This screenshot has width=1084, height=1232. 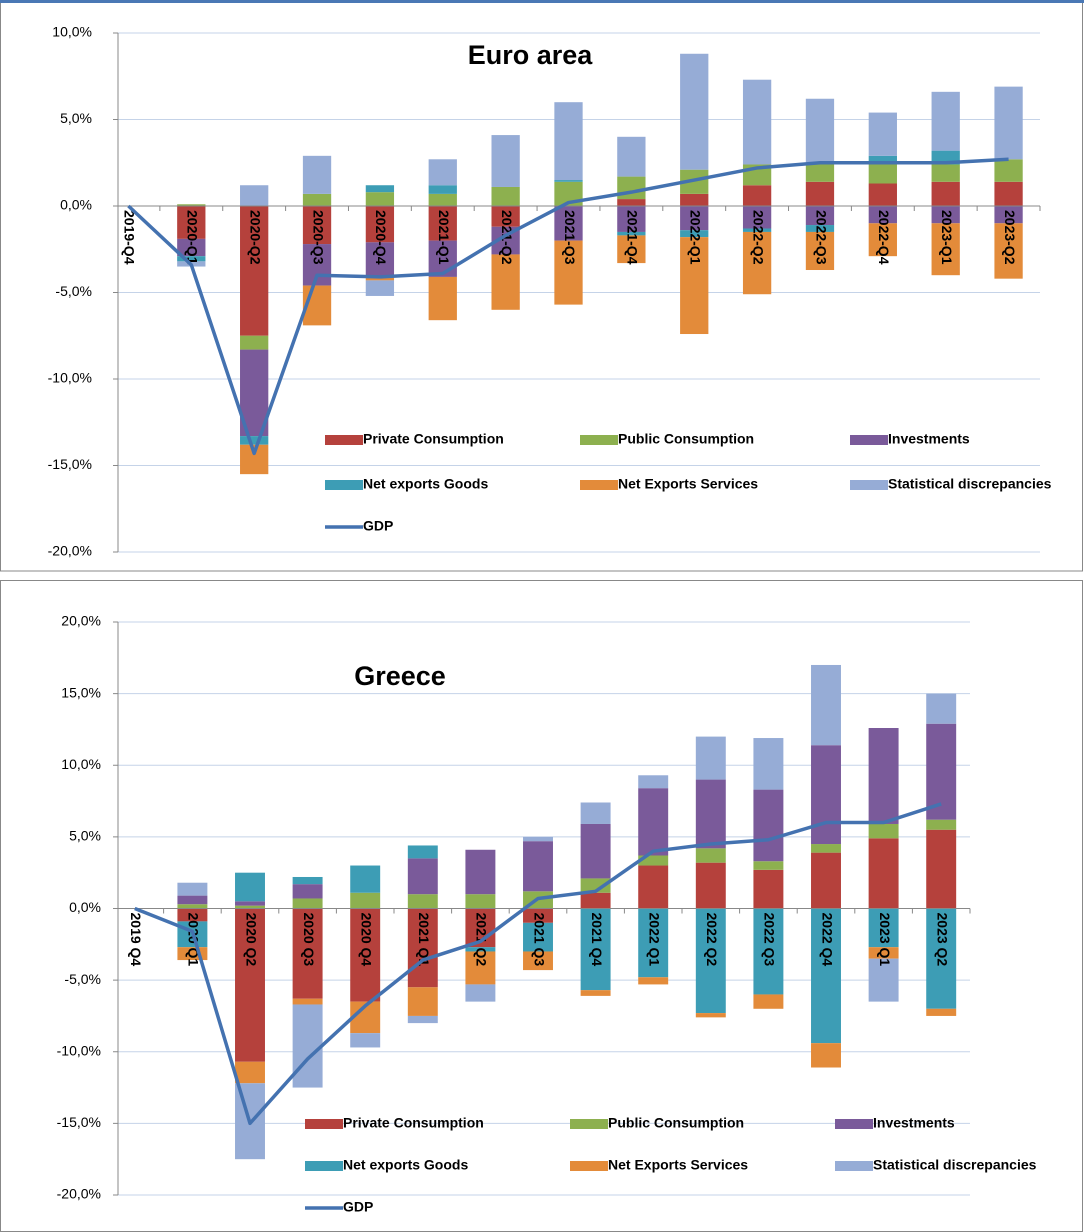 I want to click on chart-title: Euro area, so click(x=531, y=55).